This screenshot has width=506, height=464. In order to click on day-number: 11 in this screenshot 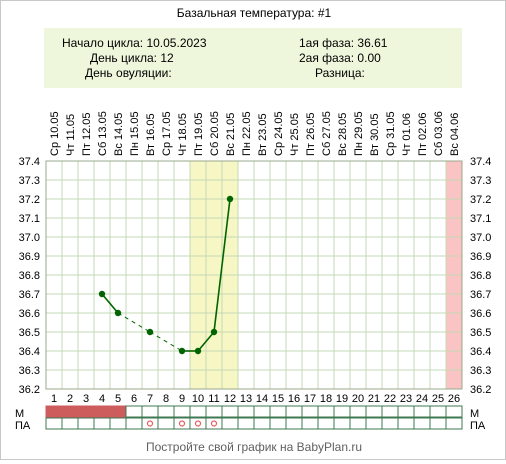, I will do `click(213, 399)`.